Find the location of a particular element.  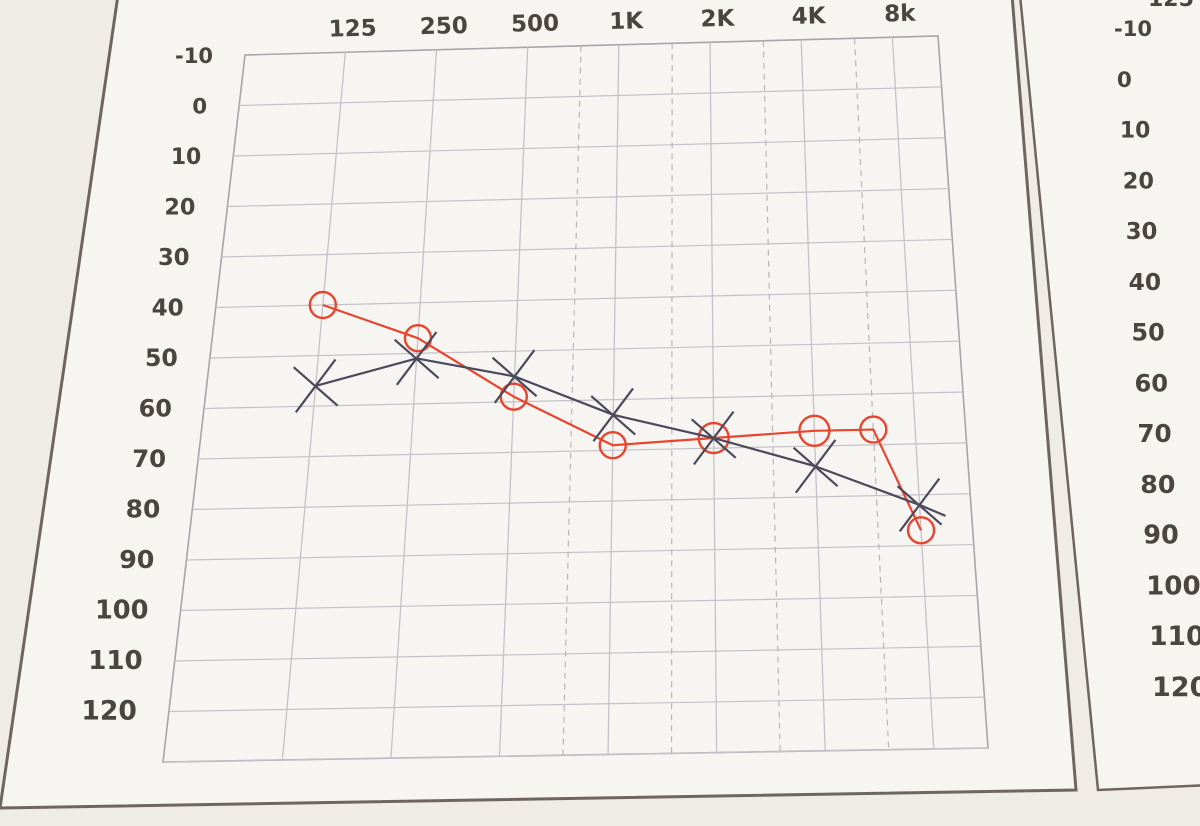

x-tick-label: 2K is located at coordinates (718, 19).